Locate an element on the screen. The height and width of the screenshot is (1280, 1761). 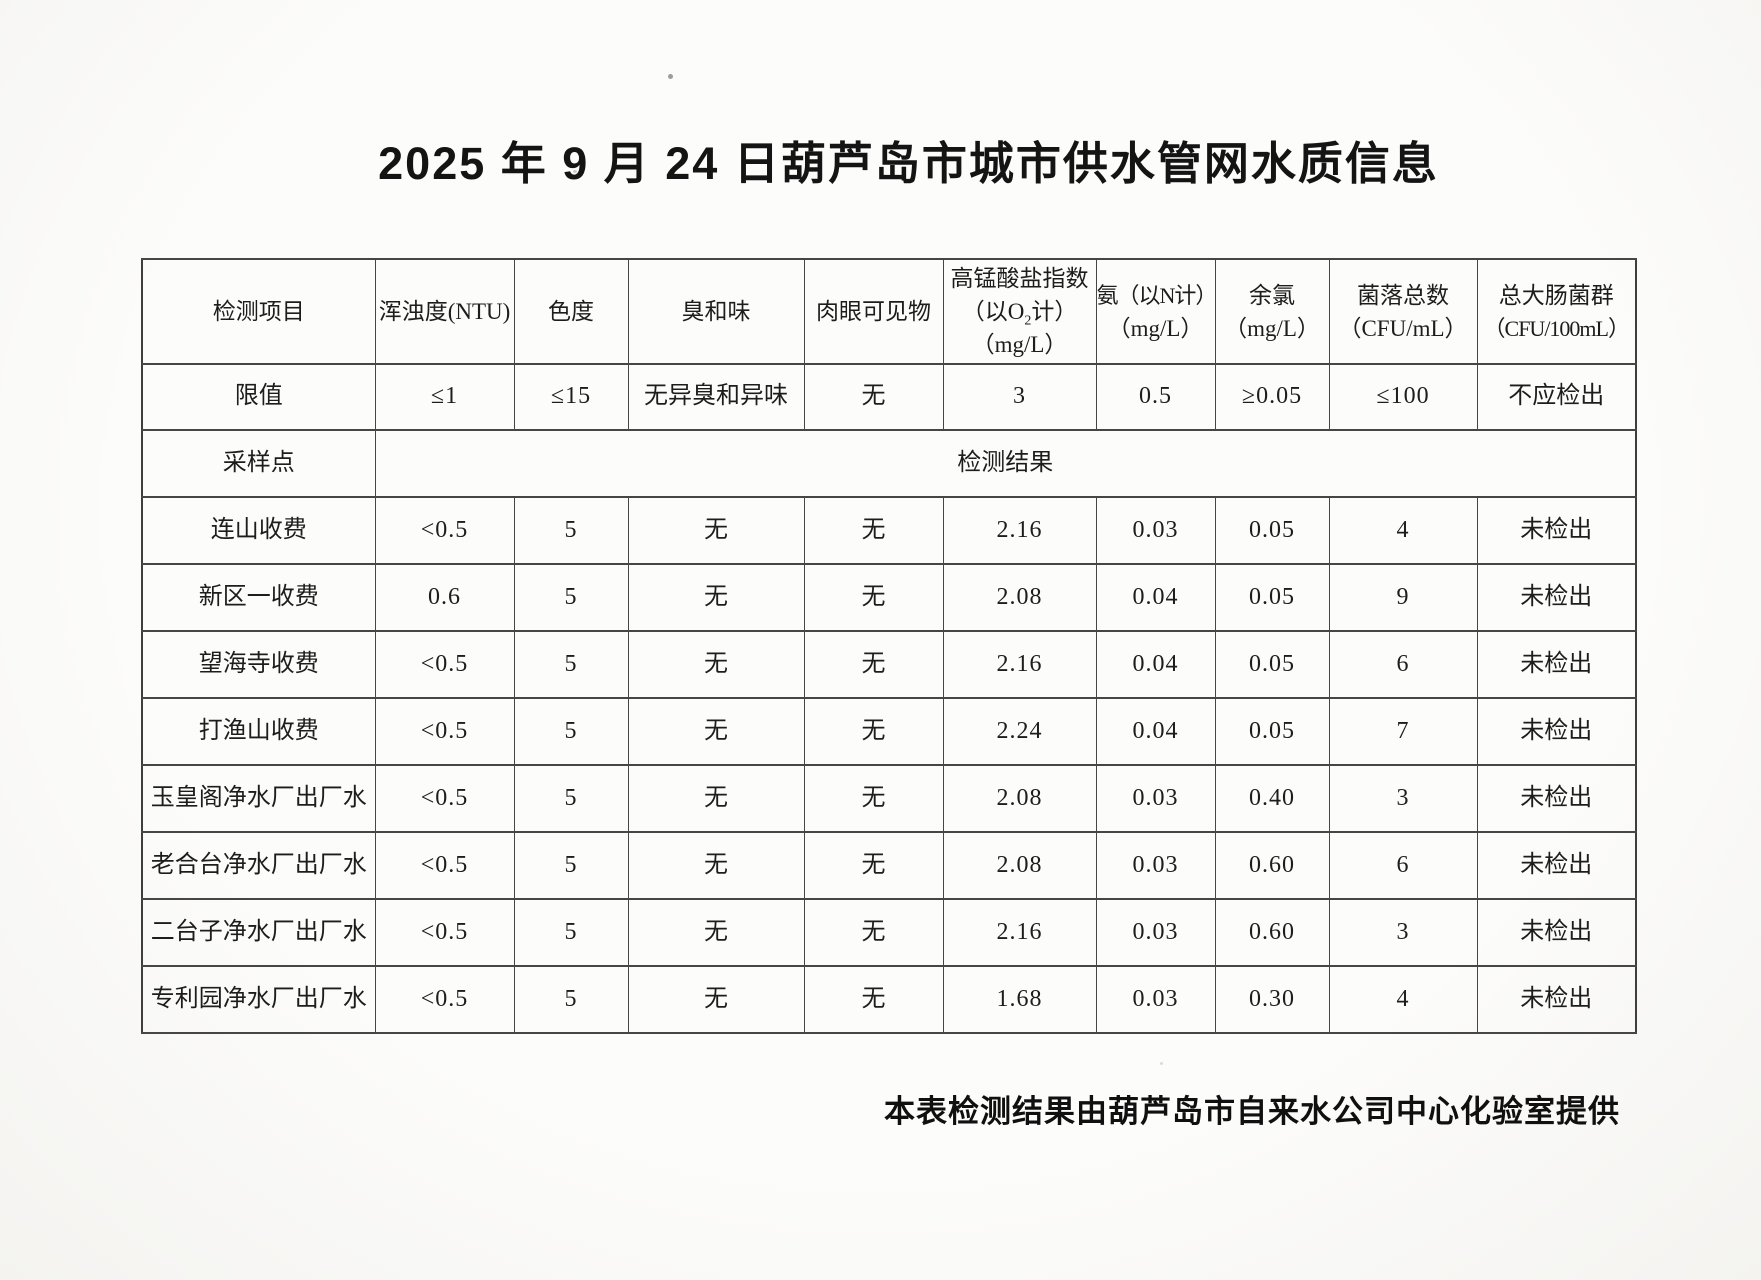
limit-turbidity: ≤1 is located at coordinates (444, 397).